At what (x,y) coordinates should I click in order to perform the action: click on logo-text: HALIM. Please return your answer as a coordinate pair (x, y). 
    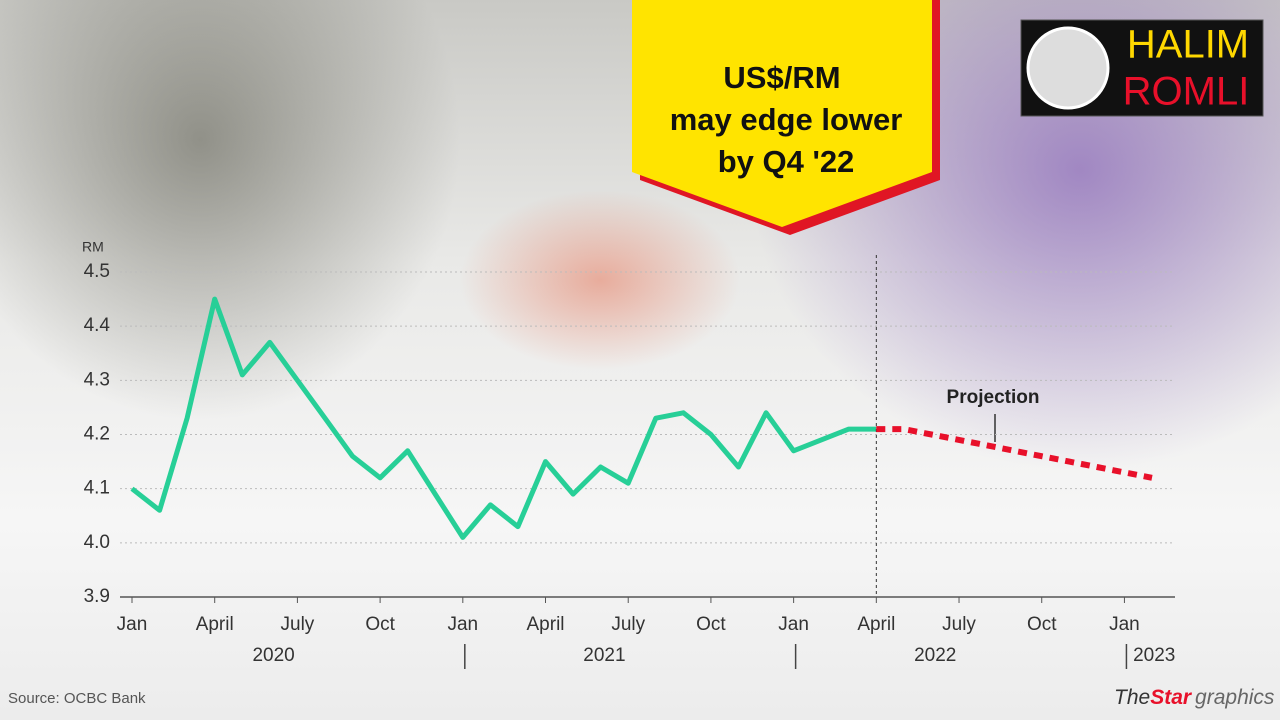
    Looking at the image, I should click on (1188, 45).